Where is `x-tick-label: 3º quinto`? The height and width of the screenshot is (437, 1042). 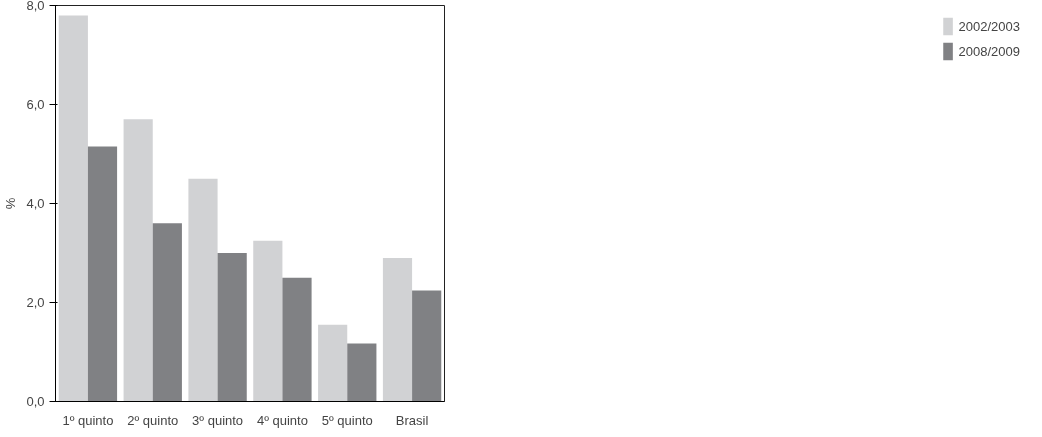
x-tick-label: 3º quinto is located at coordinates (218, 420).